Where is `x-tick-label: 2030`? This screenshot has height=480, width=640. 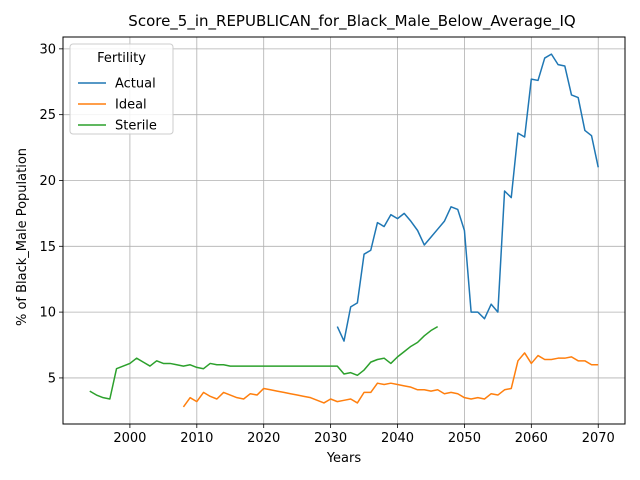 x-tick-label: 2030 is located at coordinates (330, 438).